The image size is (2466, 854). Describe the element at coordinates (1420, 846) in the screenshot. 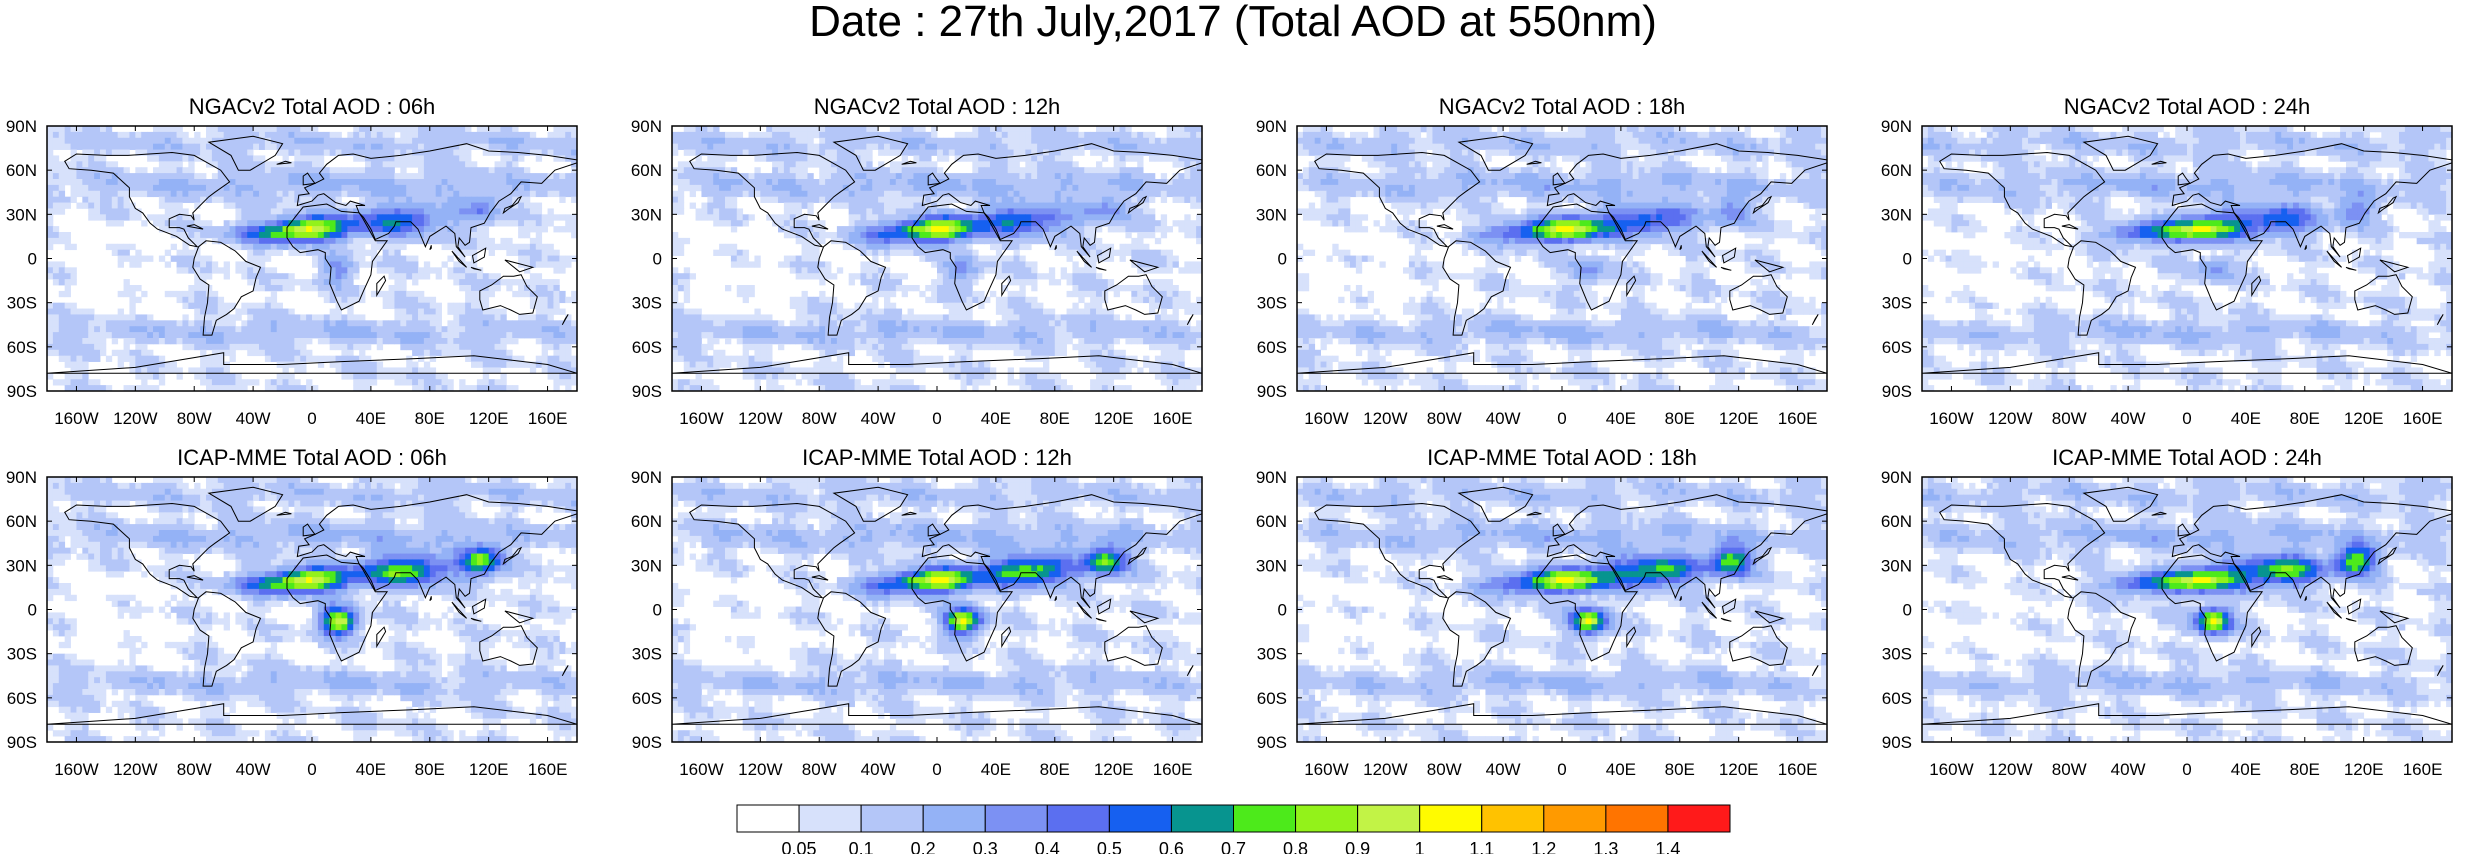

I see `colorbar-label: 1` at that location.